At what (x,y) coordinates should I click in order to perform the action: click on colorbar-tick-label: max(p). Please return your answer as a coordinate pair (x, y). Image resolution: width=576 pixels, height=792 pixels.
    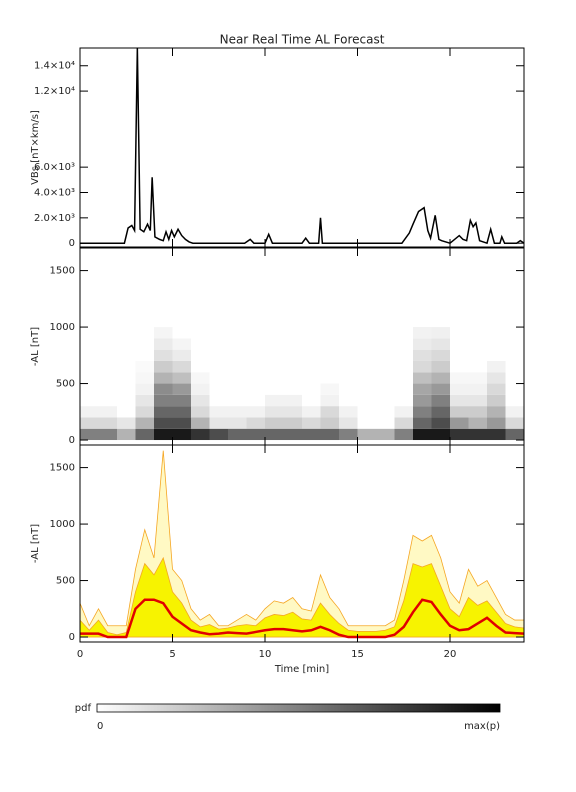
    Looking at the image, I should click on (482, 726).